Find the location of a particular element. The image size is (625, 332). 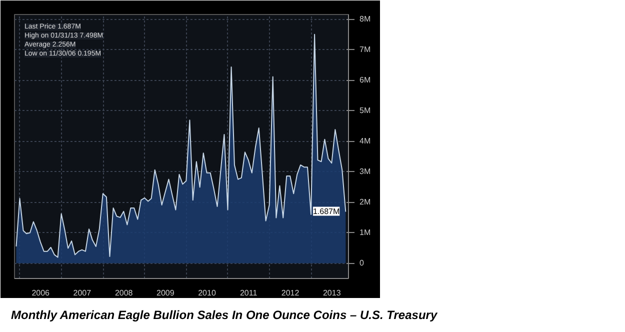

y-tick-label: 0 is located at coordinates (362, 263).